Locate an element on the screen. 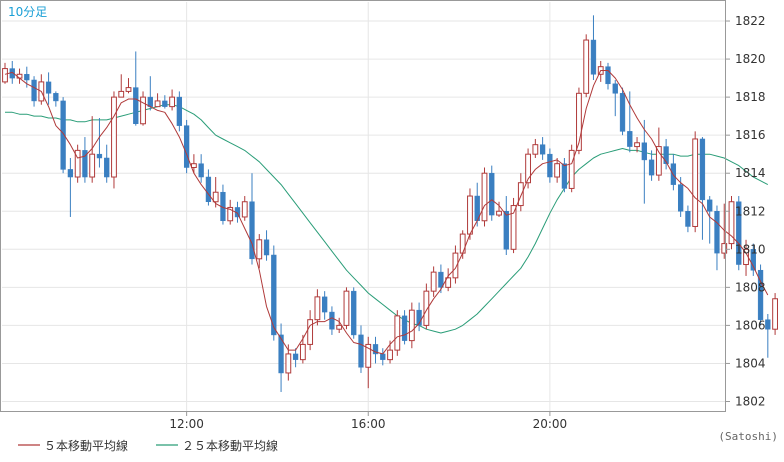 This screenshot has width=784, height=462. y-tick-label: 1806 is located at coordinates (750, 325).